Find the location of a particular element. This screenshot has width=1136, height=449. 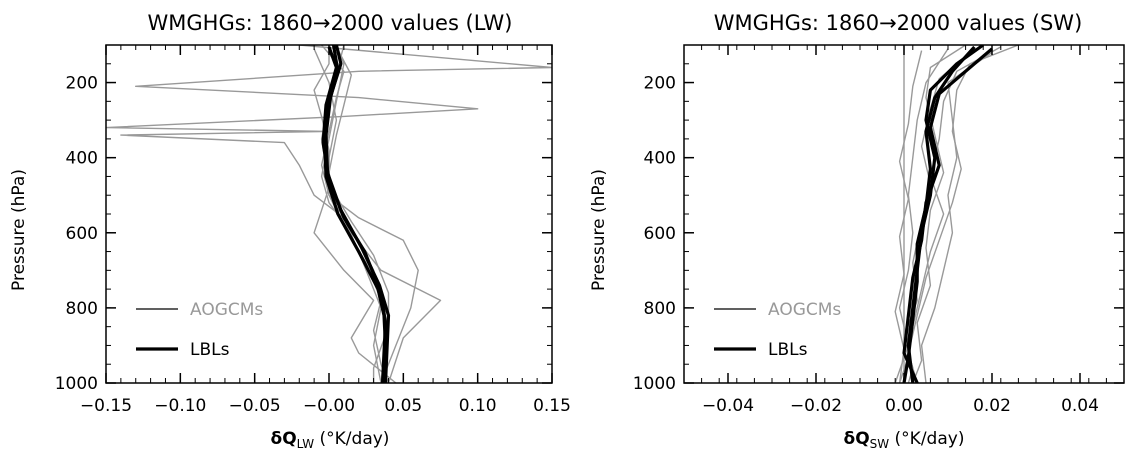

x-tick-label: 0.15 is located at coordinates (552, 406).